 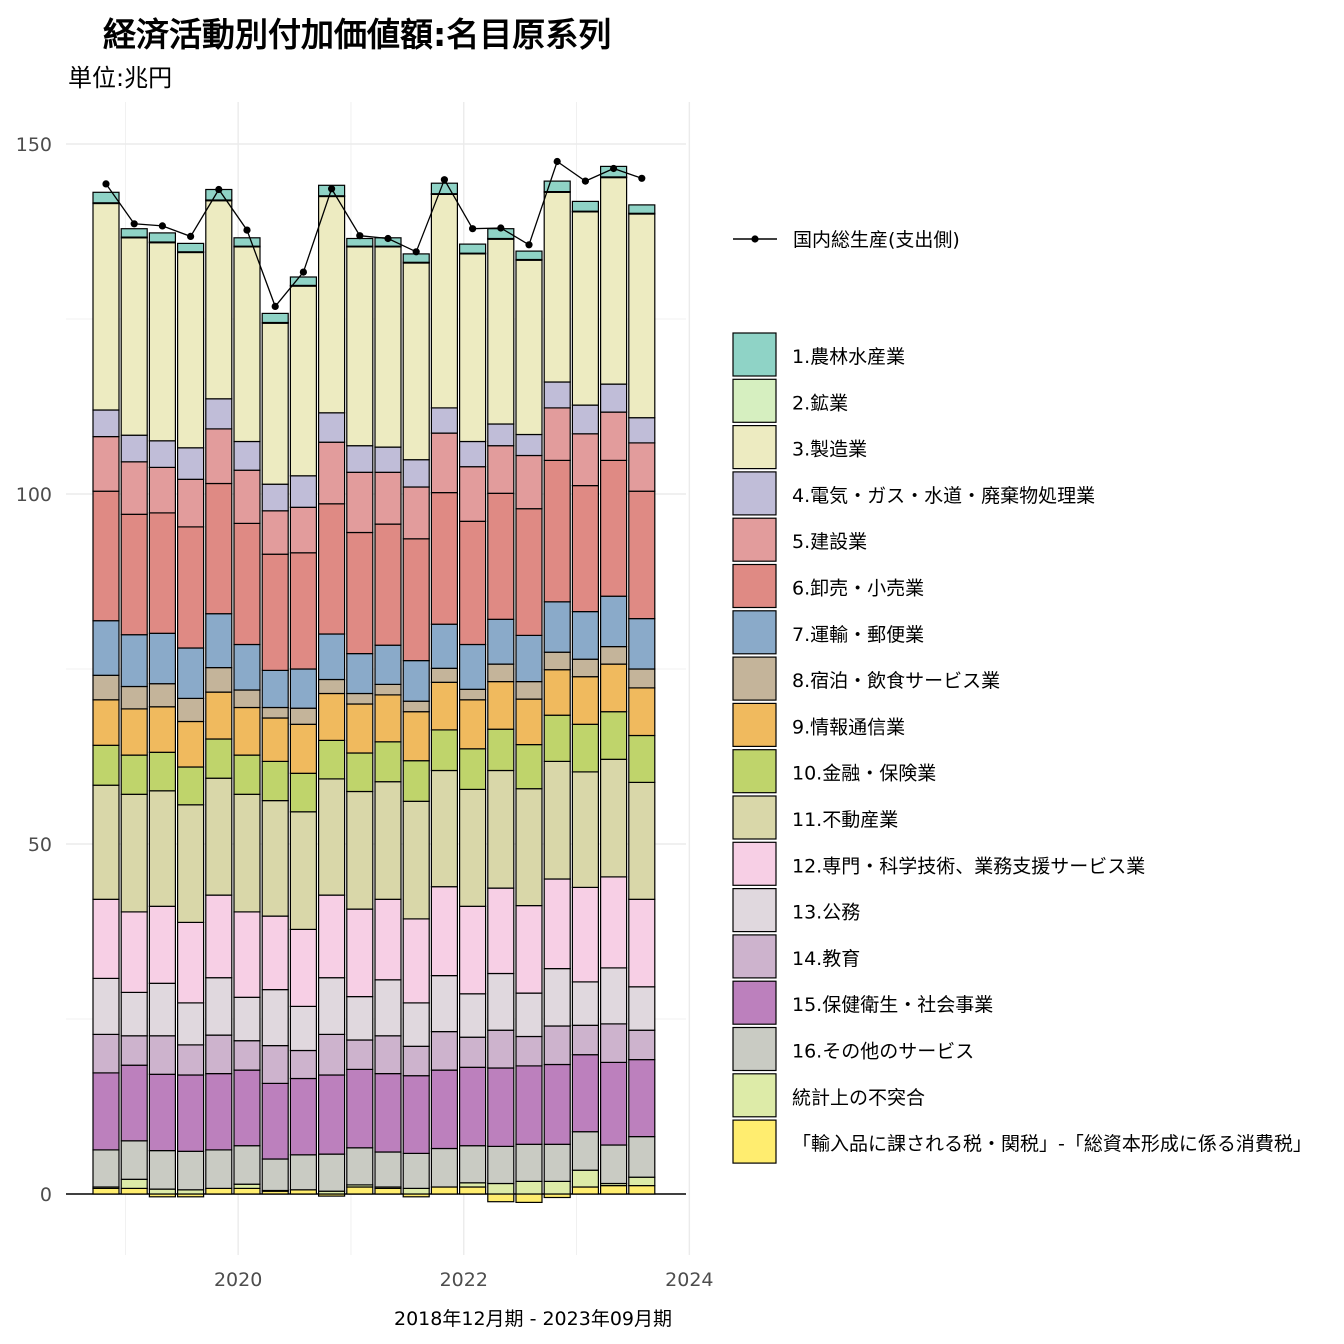 What do you see at coordinates (848, 727) in the screenshot?
I see `legend-label: 9.情報通信業` at bounding box center [848, 727].